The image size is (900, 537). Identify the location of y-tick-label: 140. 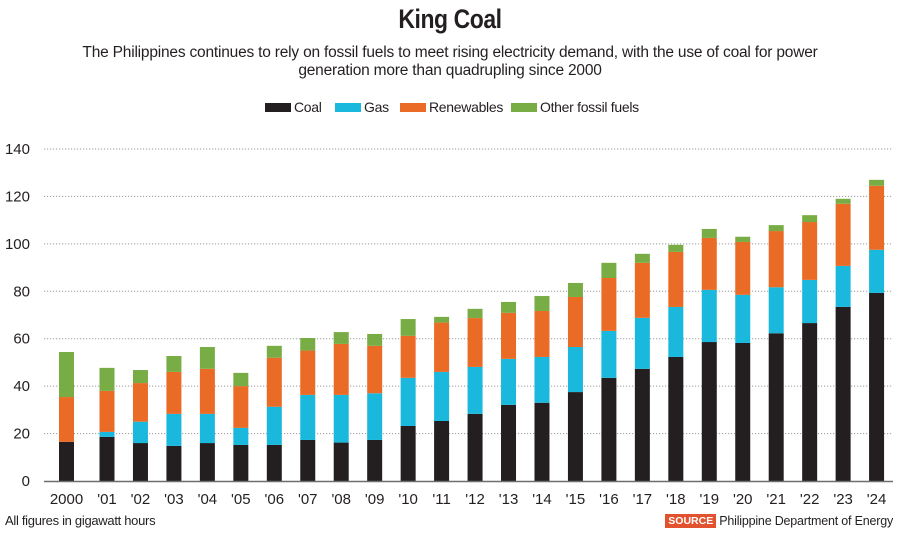
(17, 149).